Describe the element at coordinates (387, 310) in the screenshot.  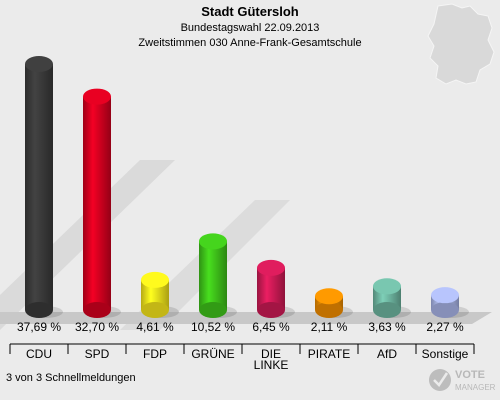
I see `bar-bottom-afd` at that location.